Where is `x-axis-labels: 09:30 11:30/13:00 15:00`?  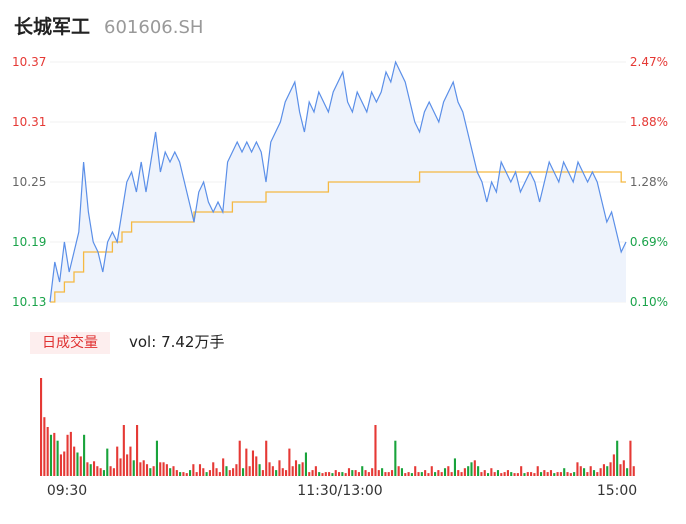
x-axis-labels: 09:30 11:30/13:00 15:00 is located at coordinates (342, 491).